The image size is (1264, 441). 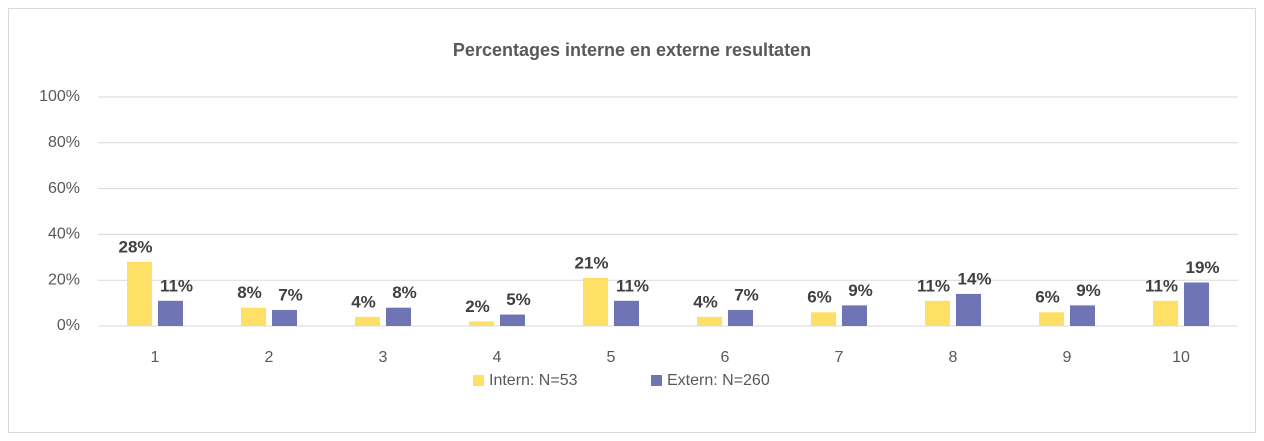 What do you see at coordinates (725, 357) in the screenshot?
I see `x-tick-label: 6` at bounding box center [725, 357].